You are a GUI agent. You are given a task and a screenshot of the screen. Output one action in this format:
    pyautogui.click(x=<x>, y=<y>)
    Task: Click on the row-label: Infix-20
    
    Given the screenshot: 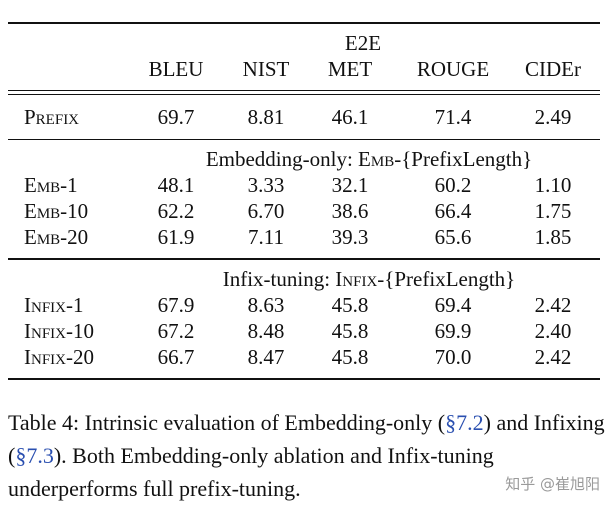 What is the action you would take?
    pyautogui.click(x=59, y=356)
    